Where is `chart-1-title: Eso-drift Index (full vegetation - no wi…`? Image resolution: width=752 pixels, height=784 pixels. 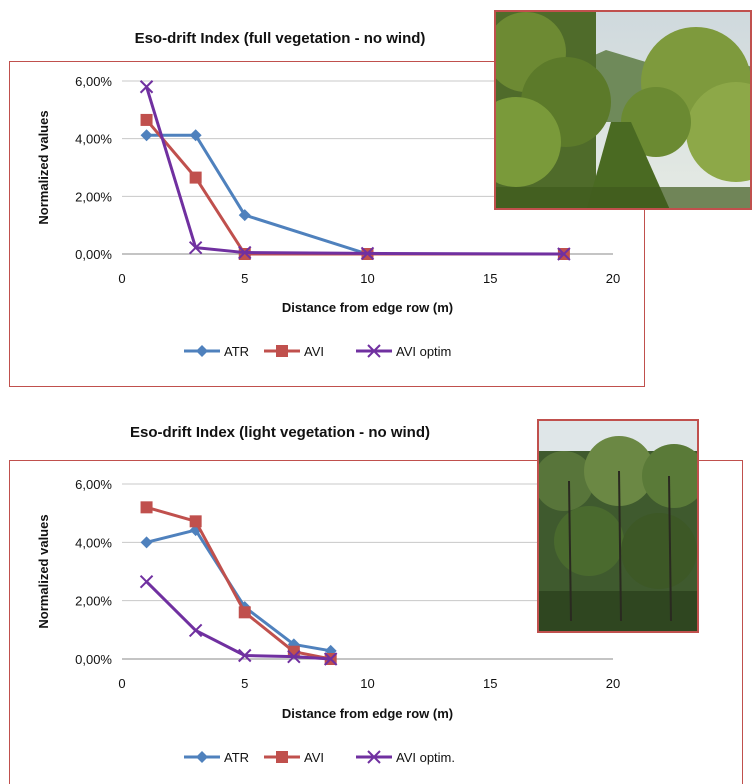
chart-1-title: Eso-drift Index (full vegetation - no wi… is located at coordinates (280, 38).